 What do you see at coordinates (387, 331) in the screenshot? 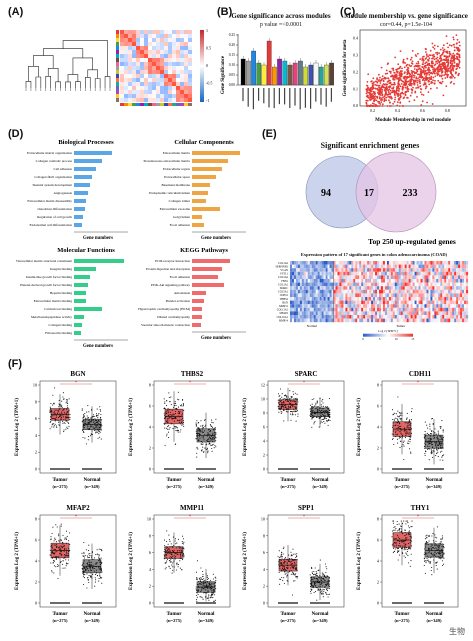
I see `svg-text: Log 2 (TPM+1)` at bounding box center [387, 331].